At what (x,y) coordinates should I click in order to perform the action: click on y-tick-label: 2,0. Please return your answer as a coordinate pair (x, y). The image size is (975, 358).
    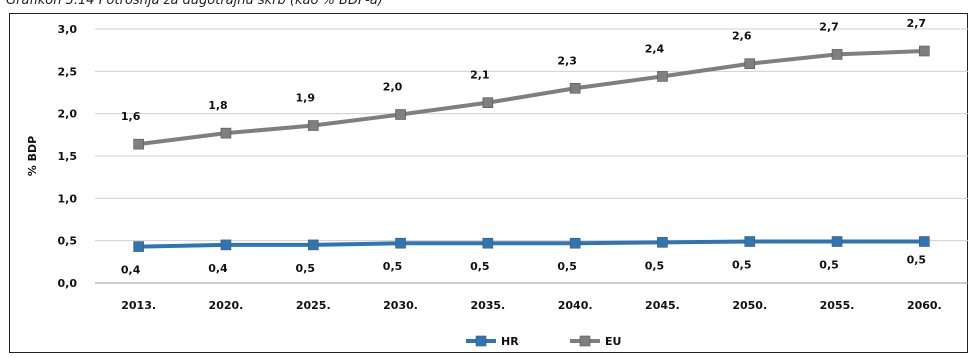
    Looking at the image, I should click on (68, 114).